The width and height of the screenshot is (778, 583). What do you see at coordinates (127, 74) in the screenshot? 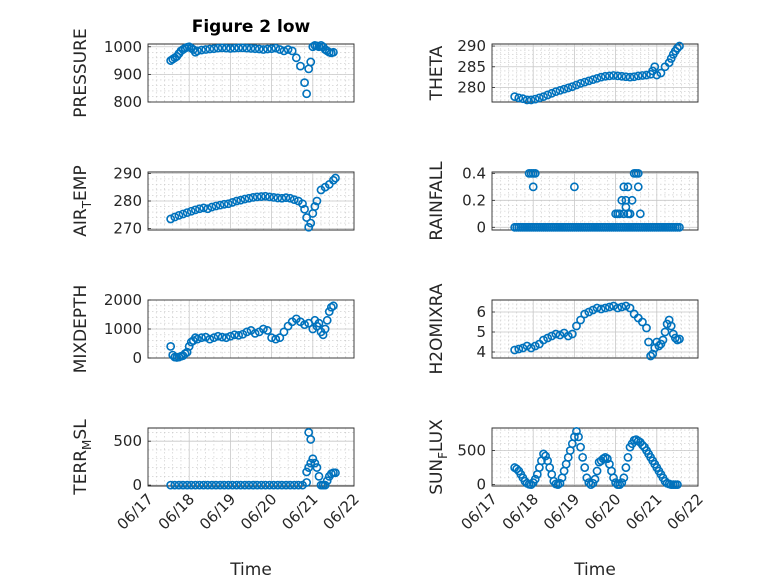
I see `y-tick-label: 900` at bounding box center [127, 74].